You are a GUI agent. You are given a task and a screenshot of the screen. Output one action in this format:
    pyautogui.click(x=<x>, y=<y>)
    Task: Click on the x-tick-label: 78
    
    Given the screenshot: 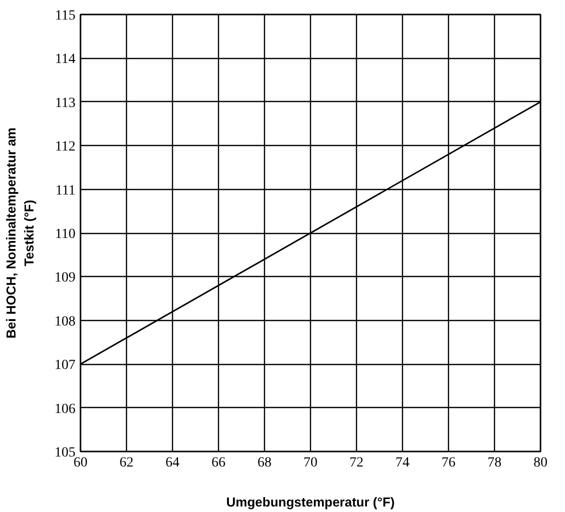 What is the action you would take?
    pyautogui.click(x=495, y=463)
    